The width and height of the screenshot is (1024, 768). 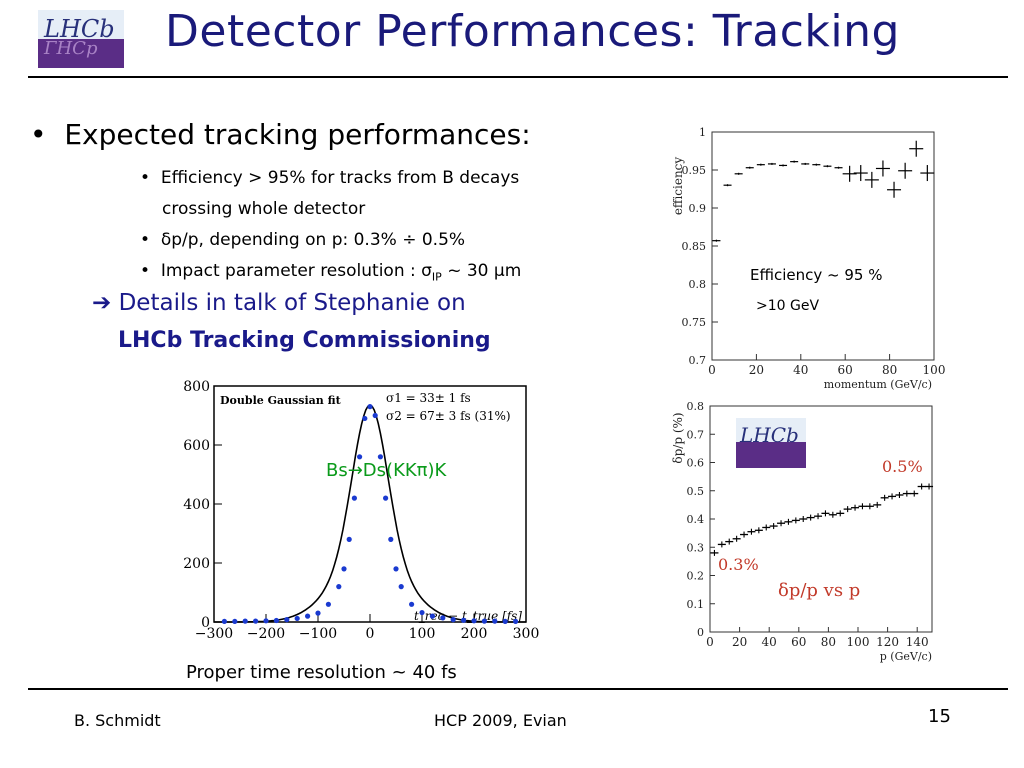 I want to click on efficiency-ytick-label: 0.95, so click(x=694, y=170).